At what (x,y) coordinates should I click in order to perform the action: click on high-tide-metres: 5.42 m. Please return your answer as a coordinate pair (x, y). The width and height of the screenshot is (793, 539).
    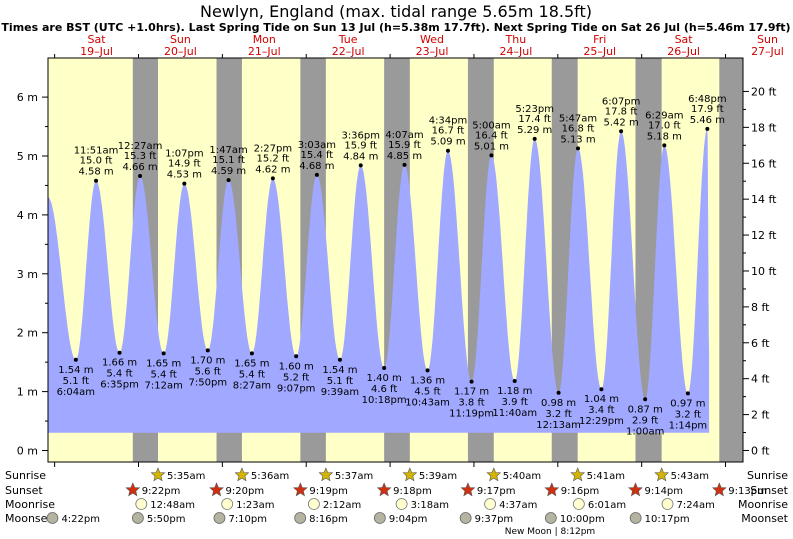
    Looking at the image, I should click on (621, 122).